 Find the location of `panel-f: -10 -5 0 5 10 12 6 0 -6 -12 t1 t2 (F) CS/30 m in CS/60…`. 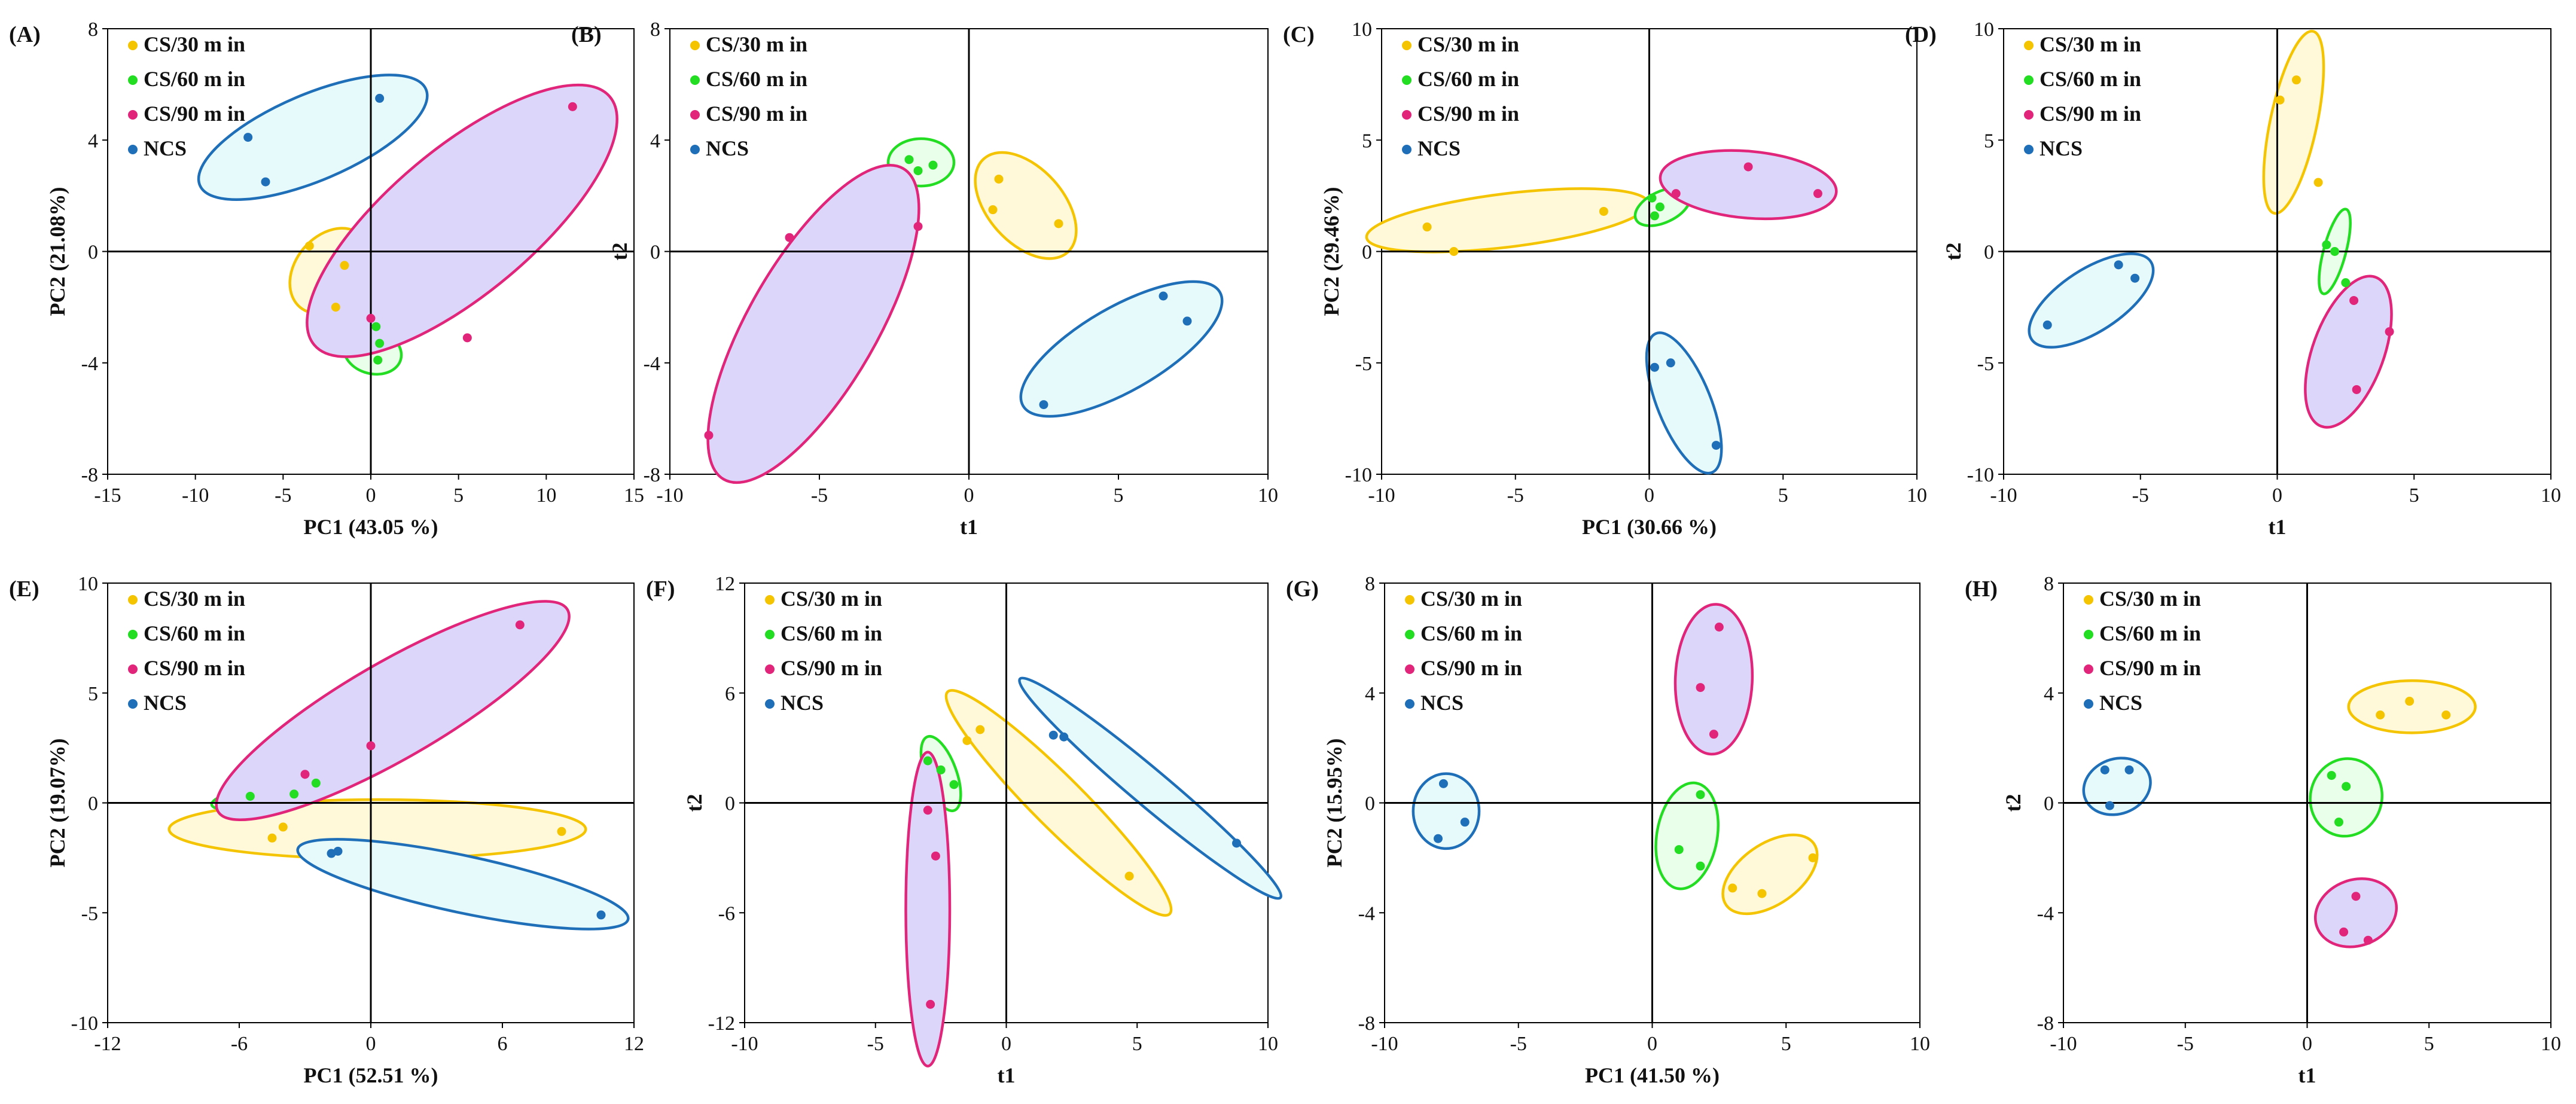

panel-f: -10 -5 0 5 10 12 6 0 -6 -12 t1 t2 (F) CS/30 m in CS/60… is located at coordinates (965, 830).